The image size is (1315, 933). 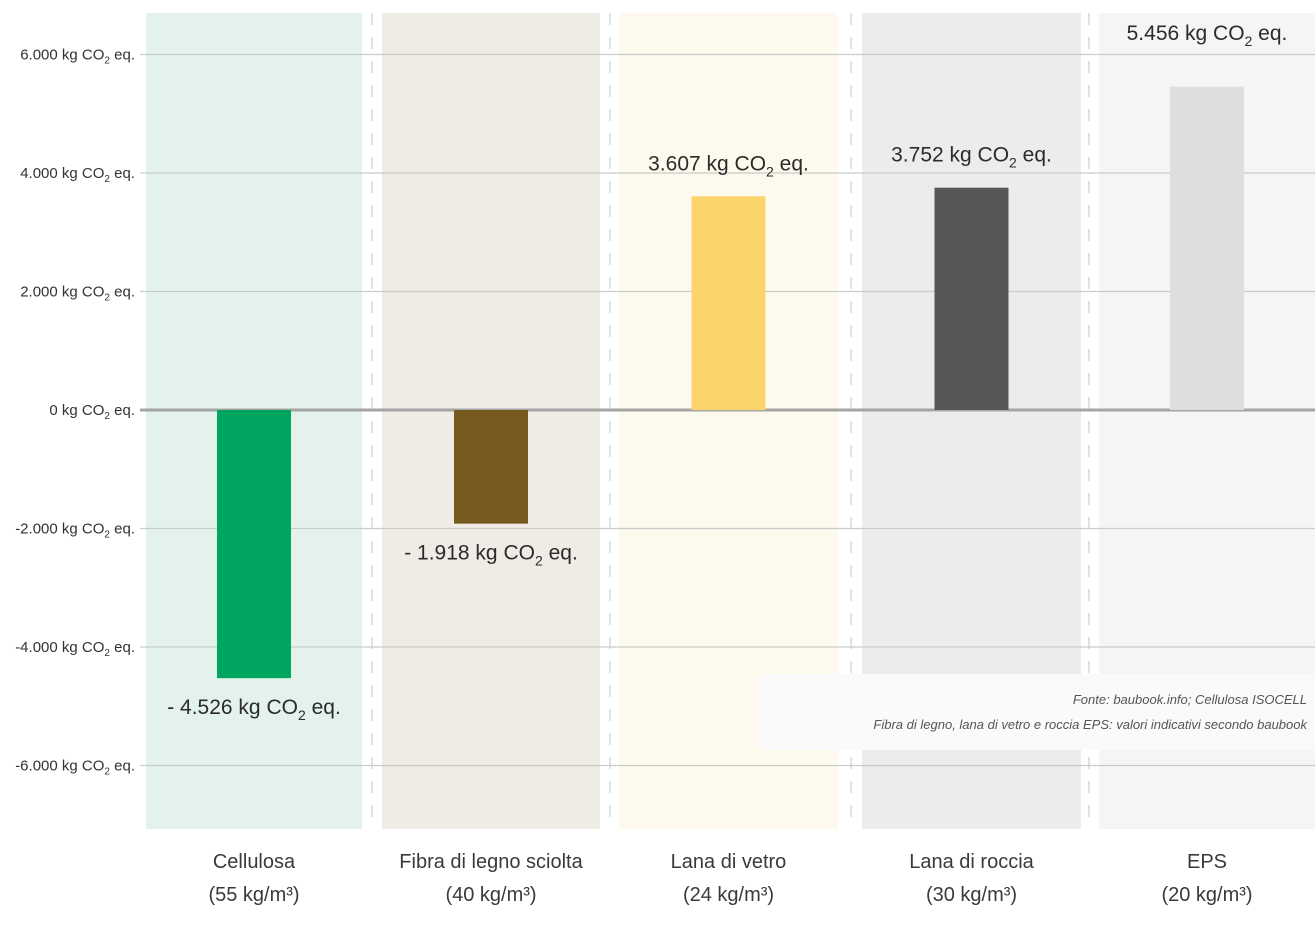 I want to click on category-label: Lana di vetro, so click(x=729, y=862).